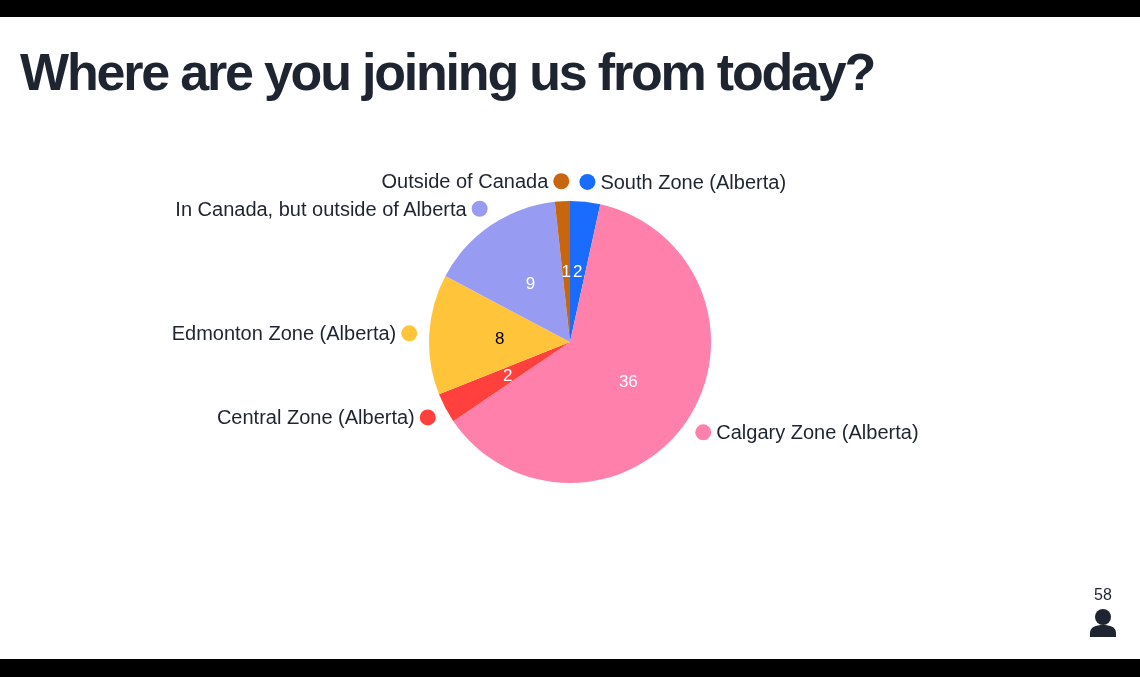 This screenshot has width=1140, height=677. I want to click on data-label: 8, so click(499, 338).